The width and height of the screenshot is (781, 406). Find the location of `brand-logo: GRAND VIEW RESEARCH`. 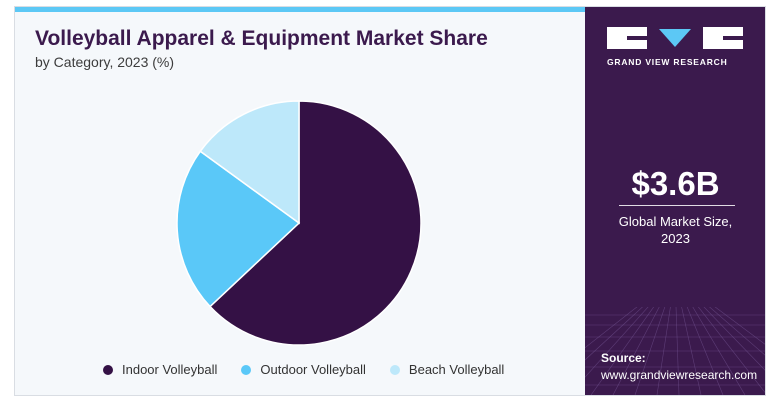

brand-logo: GRAND VIEW RESEARCH is located at coordinates (677, 47).